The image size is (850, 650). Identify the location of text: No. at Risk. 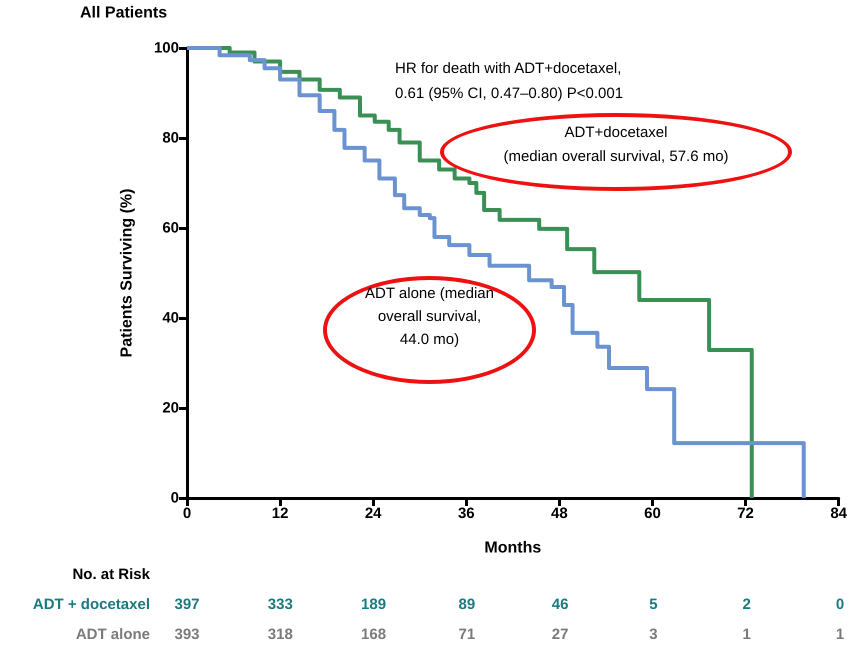
(111, 574).